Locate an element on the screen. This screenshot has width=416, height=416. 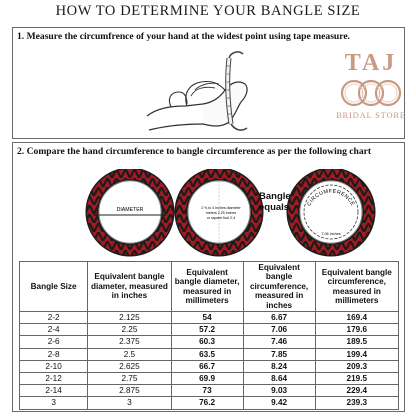
cell-diameter-in: 3 is located at coordinates (129, 403).